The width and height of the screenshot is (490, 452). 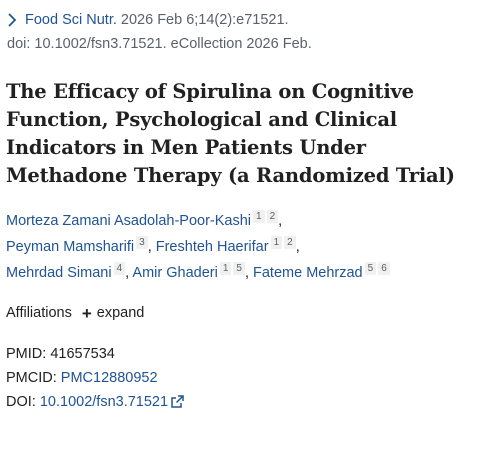 I want to click on author-link: Fateme Mehrzad, so click(x=308, y=273).